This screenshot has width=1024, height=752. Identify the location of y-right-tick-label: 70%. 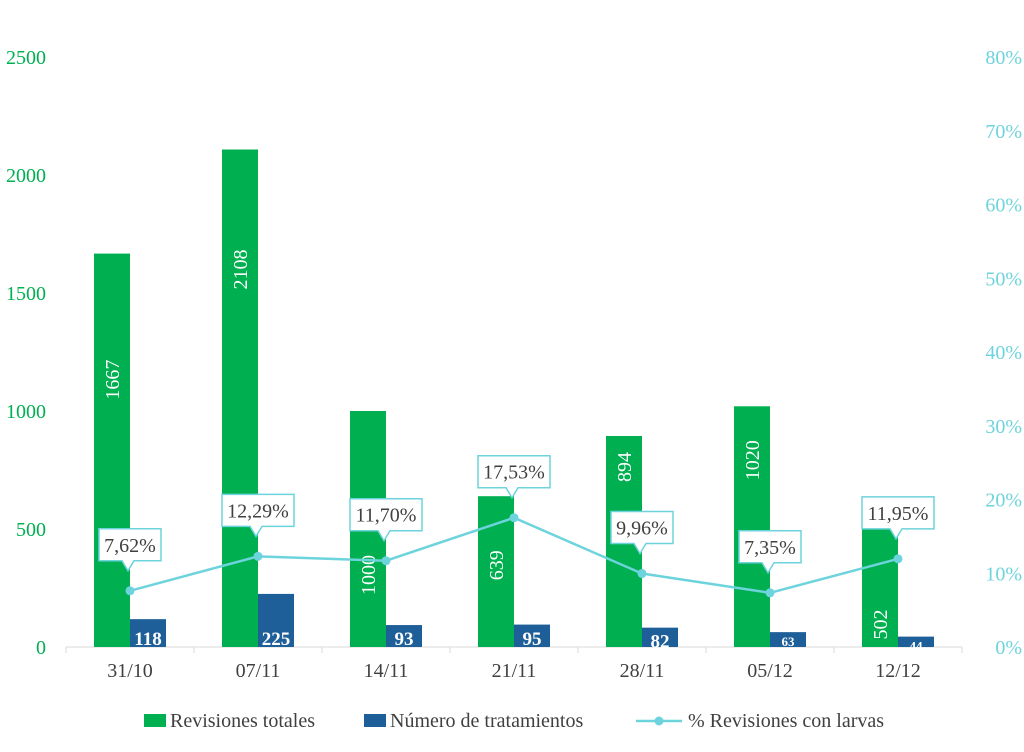
(1003, 132).